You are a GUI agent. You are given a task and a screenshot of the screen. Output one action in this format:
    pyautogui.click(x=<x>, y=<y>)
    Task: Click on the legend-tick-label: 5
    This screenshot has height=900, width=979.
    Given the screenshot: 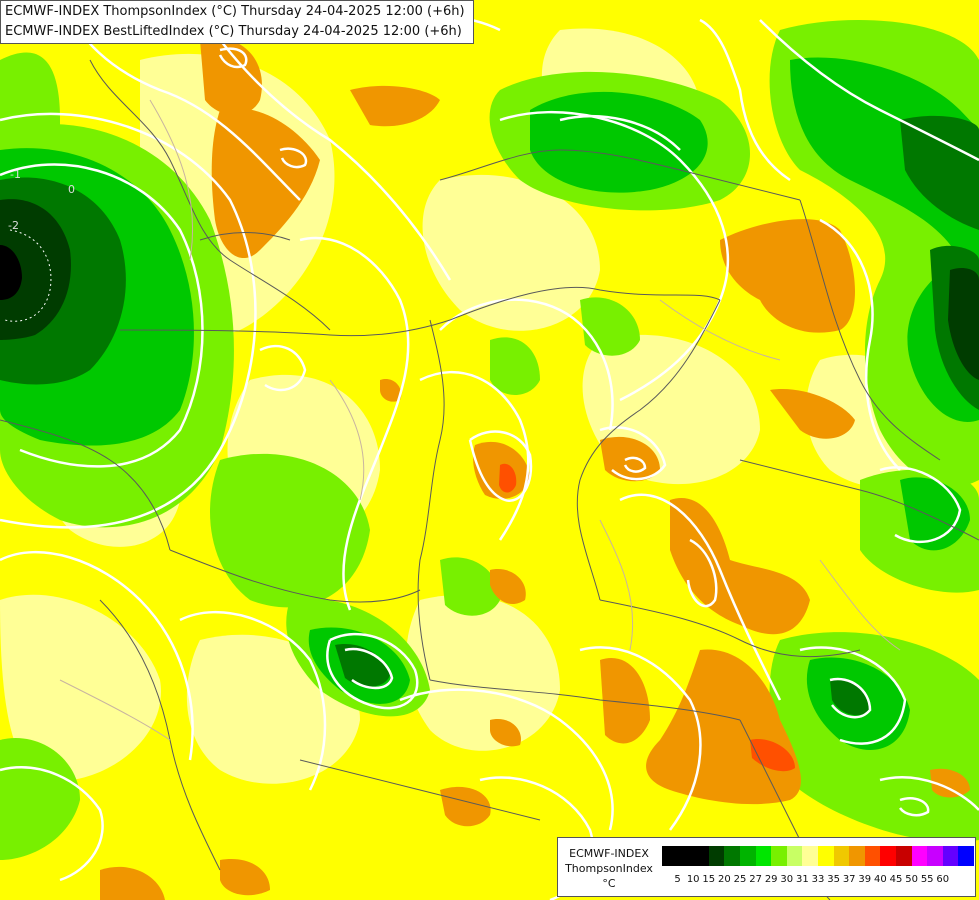 What is the action you would take?
    pyautogui.click(x=677, y=879)
    